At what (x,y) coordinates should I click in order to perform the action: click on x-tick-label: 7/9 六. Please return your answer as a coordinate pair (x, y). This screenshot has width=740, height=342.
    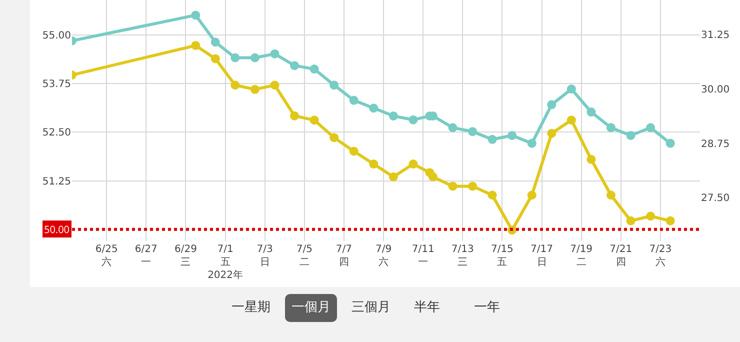
    Looking at the image, I should click on (383, 256).